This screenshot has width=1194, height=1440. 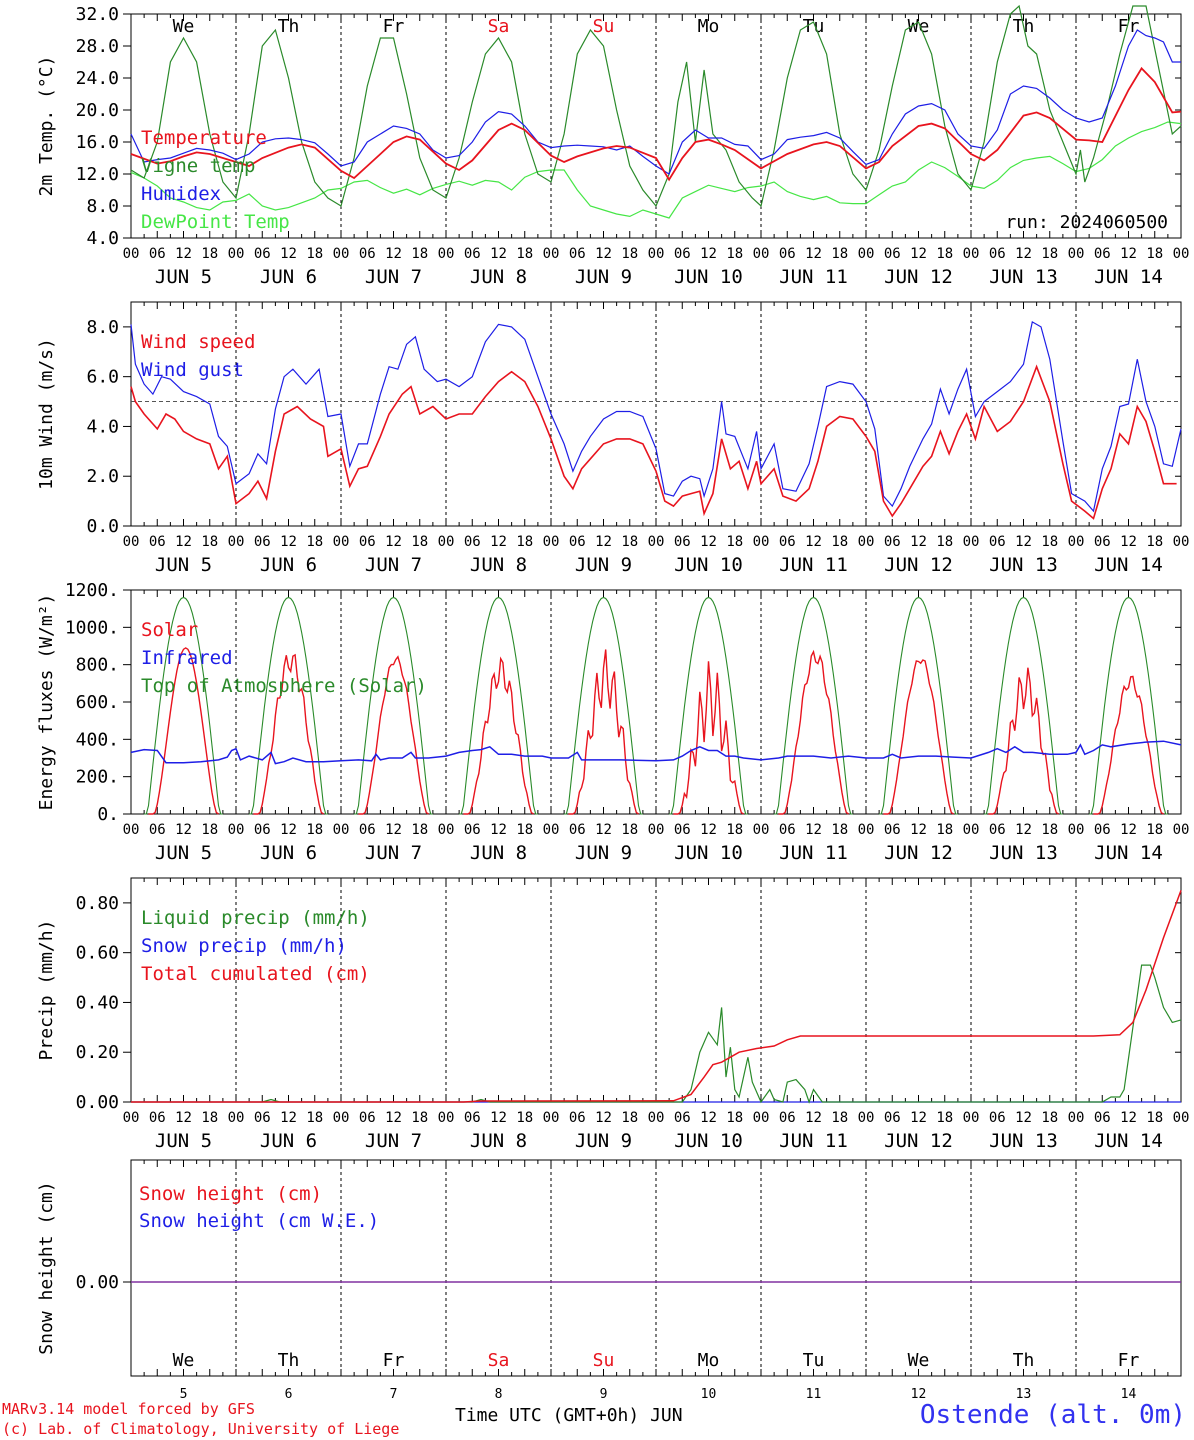 What do you see at coordinates (97, 1002) in the screenshot?
I see `y-tick-label: 0.40` at bounding box center [97, 1002].